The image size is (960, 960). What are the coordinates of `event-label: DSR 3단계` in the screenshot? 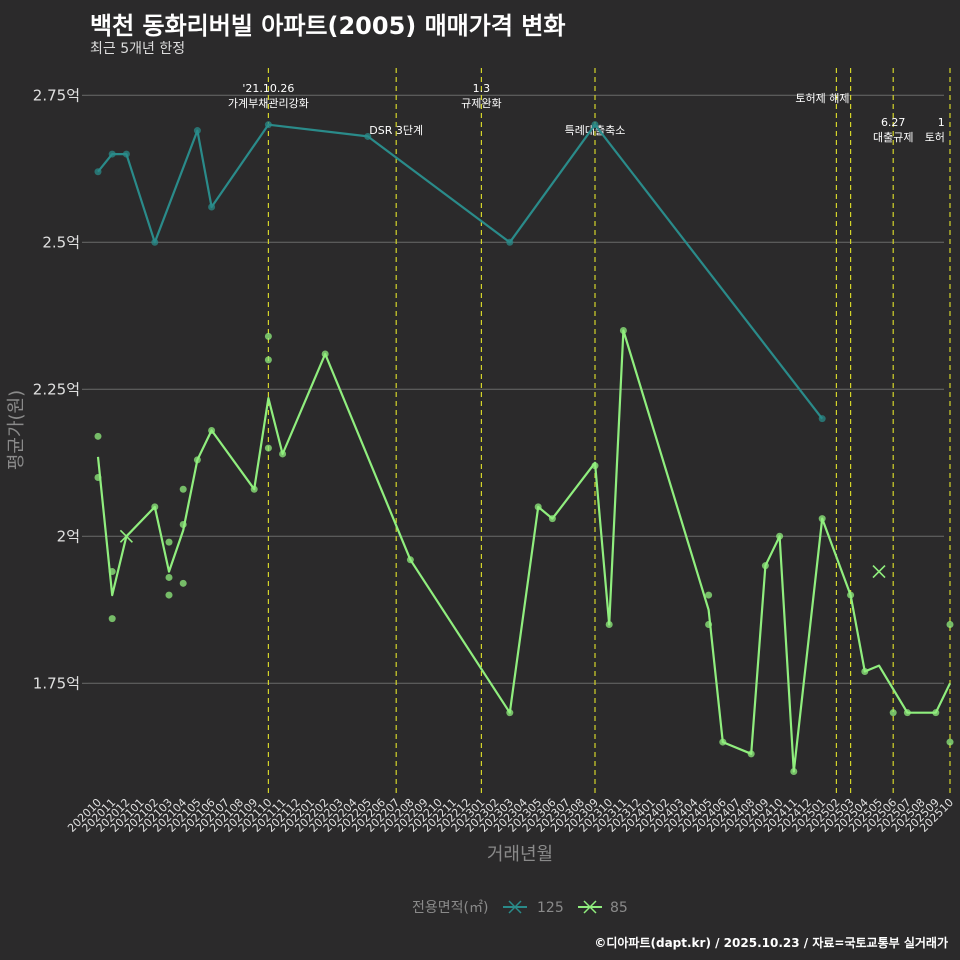 It's located at (396, 130).